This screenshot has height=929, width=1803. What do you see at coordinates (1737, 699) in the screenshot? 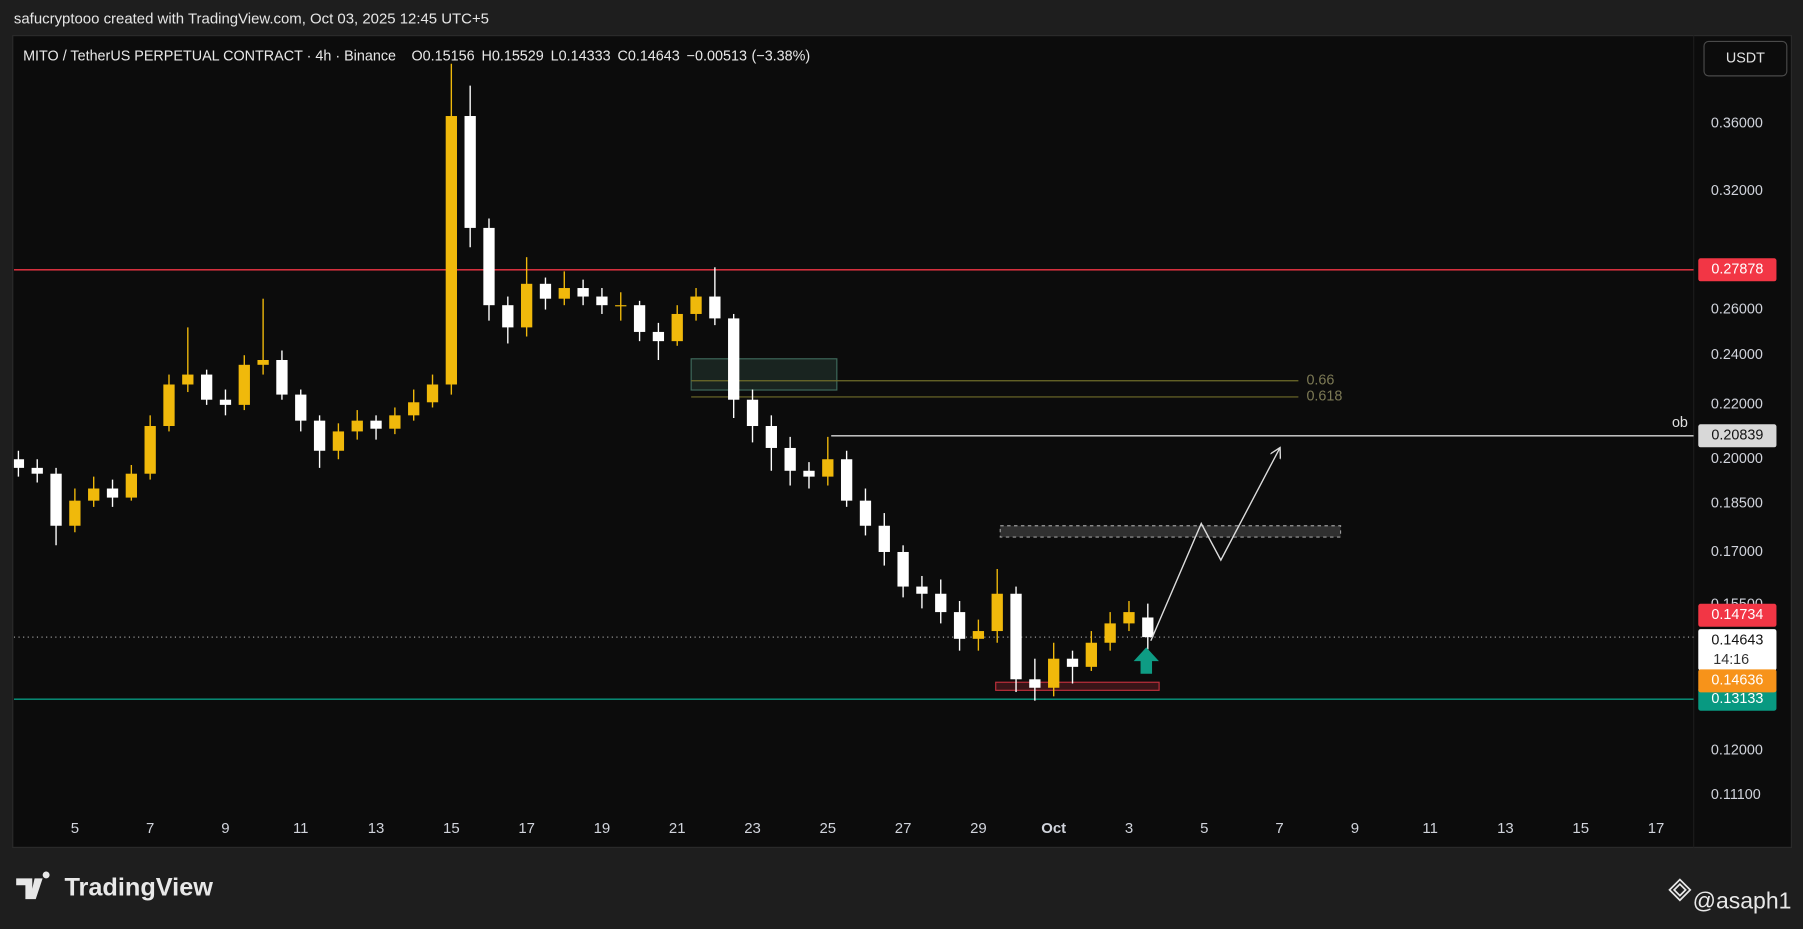
I see `price-label: 0.13133` at bounding box center [1737, 699].